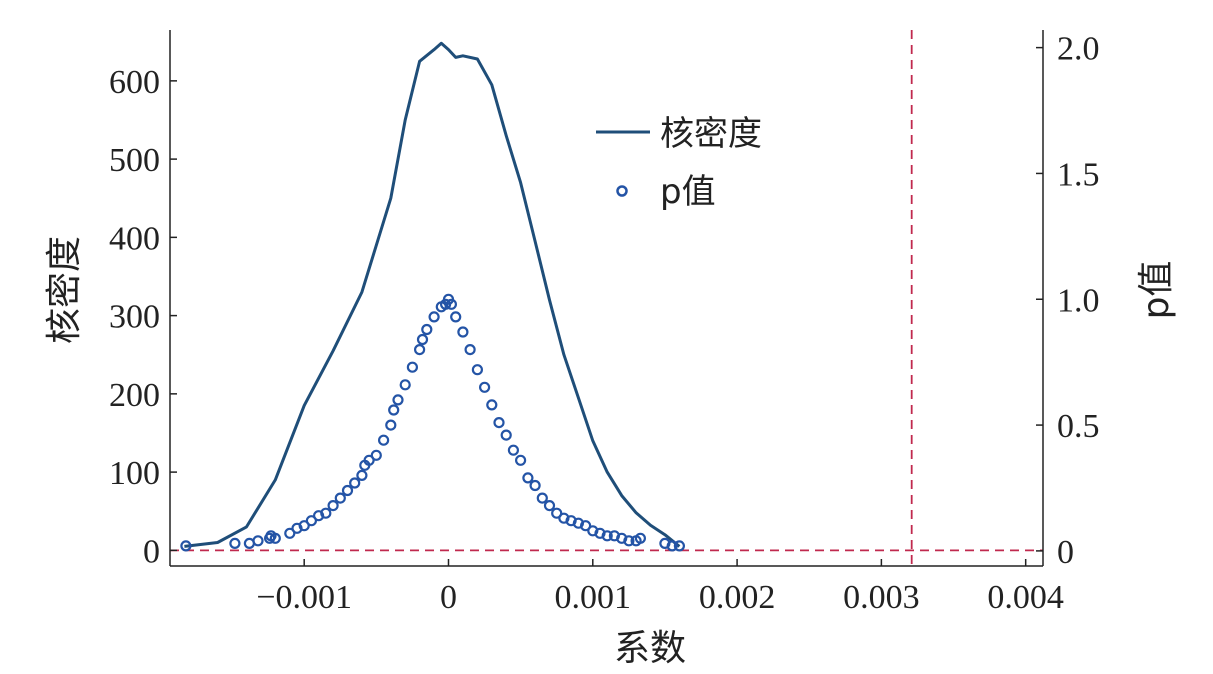 This screenshot has width=1213, height=674. I want to click on y-tick-label: 300, so click(134, 317).